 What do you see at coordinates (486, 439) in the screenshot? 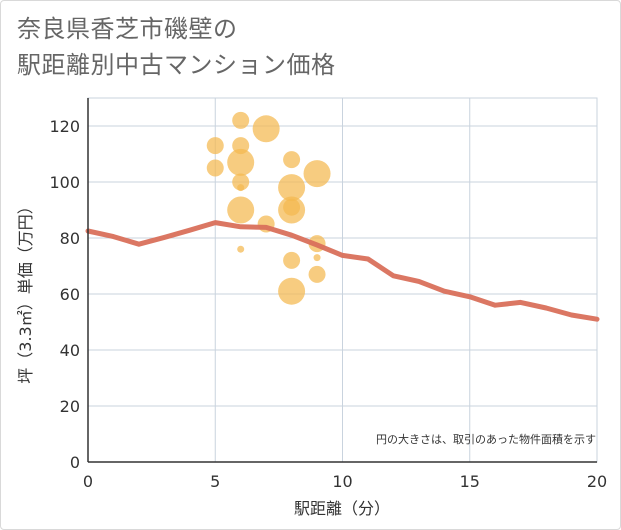
I see `bubble-size-note: 円の大きさは、取引のあった物件面積を示す` at bounding box center [486, 439].